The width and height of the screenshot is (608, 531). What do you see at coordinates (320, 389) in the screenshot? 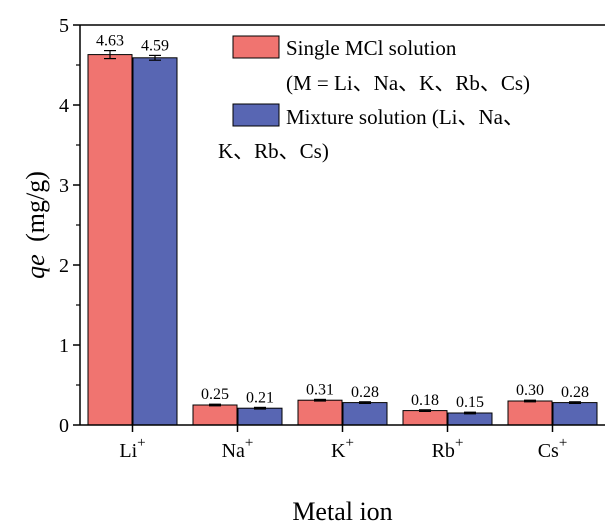
I see `data-label-single-k: 0.31` at bounding box center [320, 389].